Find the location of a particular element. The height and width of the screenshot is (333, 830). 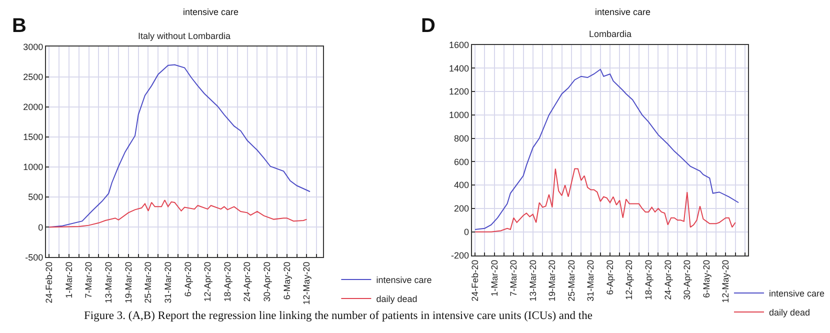

y-tick-label: 2500 is located at coordinates (33, 77).